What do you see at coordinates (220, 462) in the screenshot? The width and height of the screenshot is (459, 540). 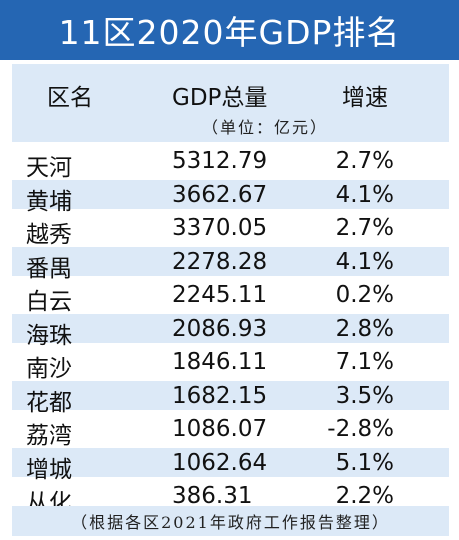 I see `cell-gdp: 1062.64` at bounding box center [220, 462].